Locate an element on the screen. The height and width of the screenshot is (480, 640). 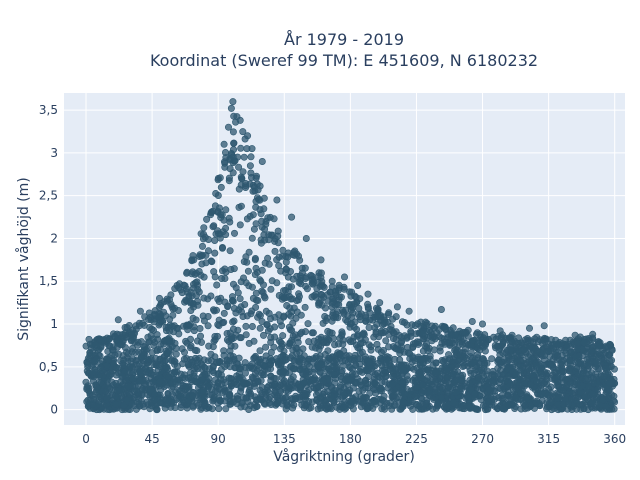
x-tick-label: 45 is located at coordinates (151, 439).